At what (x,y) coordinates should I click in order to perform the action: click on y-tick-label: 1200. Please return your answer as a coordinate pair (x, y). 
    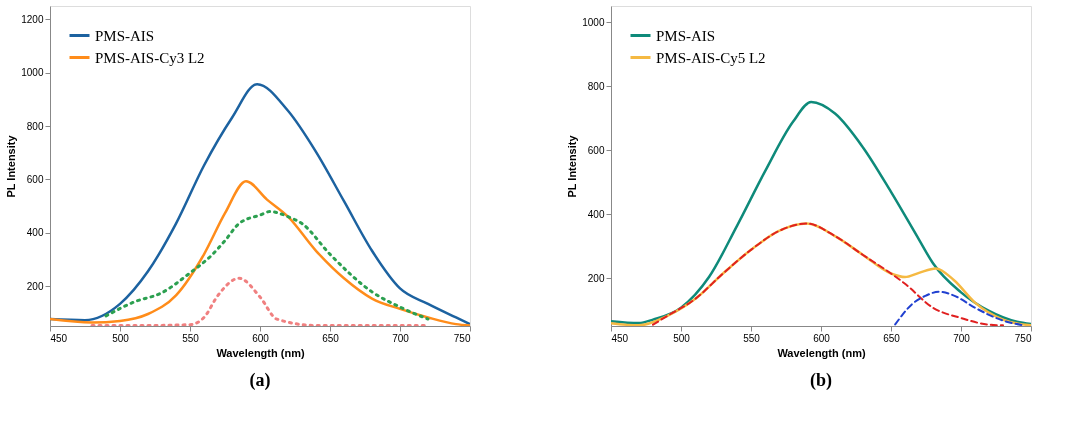
    Looking at the image, I should click on (32, 19).